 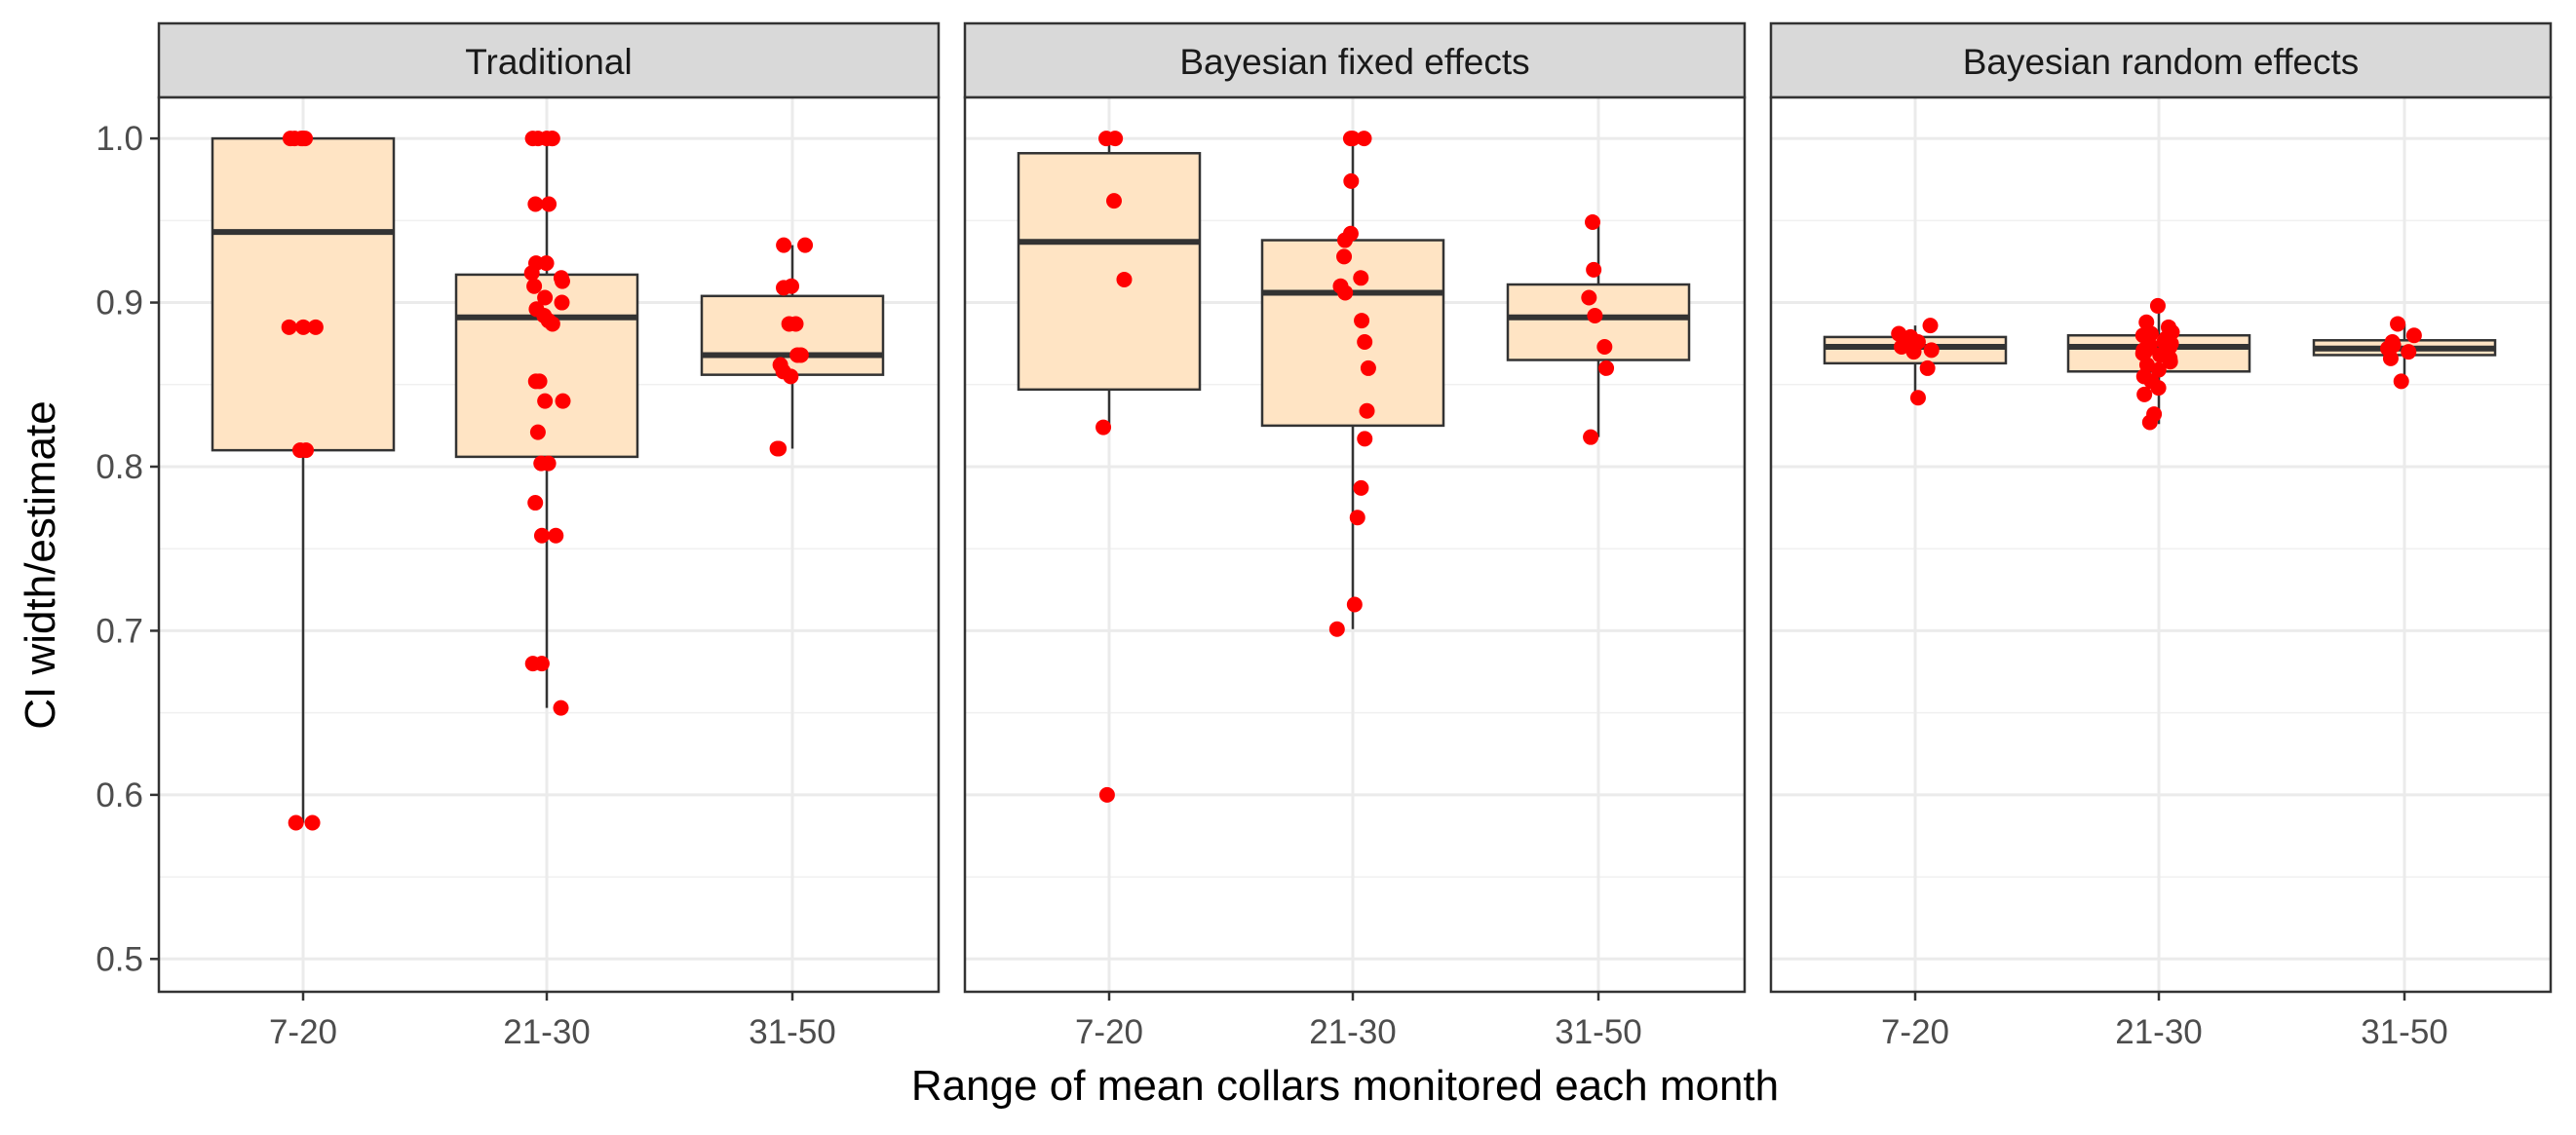 What do you see at coordinates (119, 467) in the screenshot?
I see `y-tick-label: 0.8` at bounding box center [119, 467].